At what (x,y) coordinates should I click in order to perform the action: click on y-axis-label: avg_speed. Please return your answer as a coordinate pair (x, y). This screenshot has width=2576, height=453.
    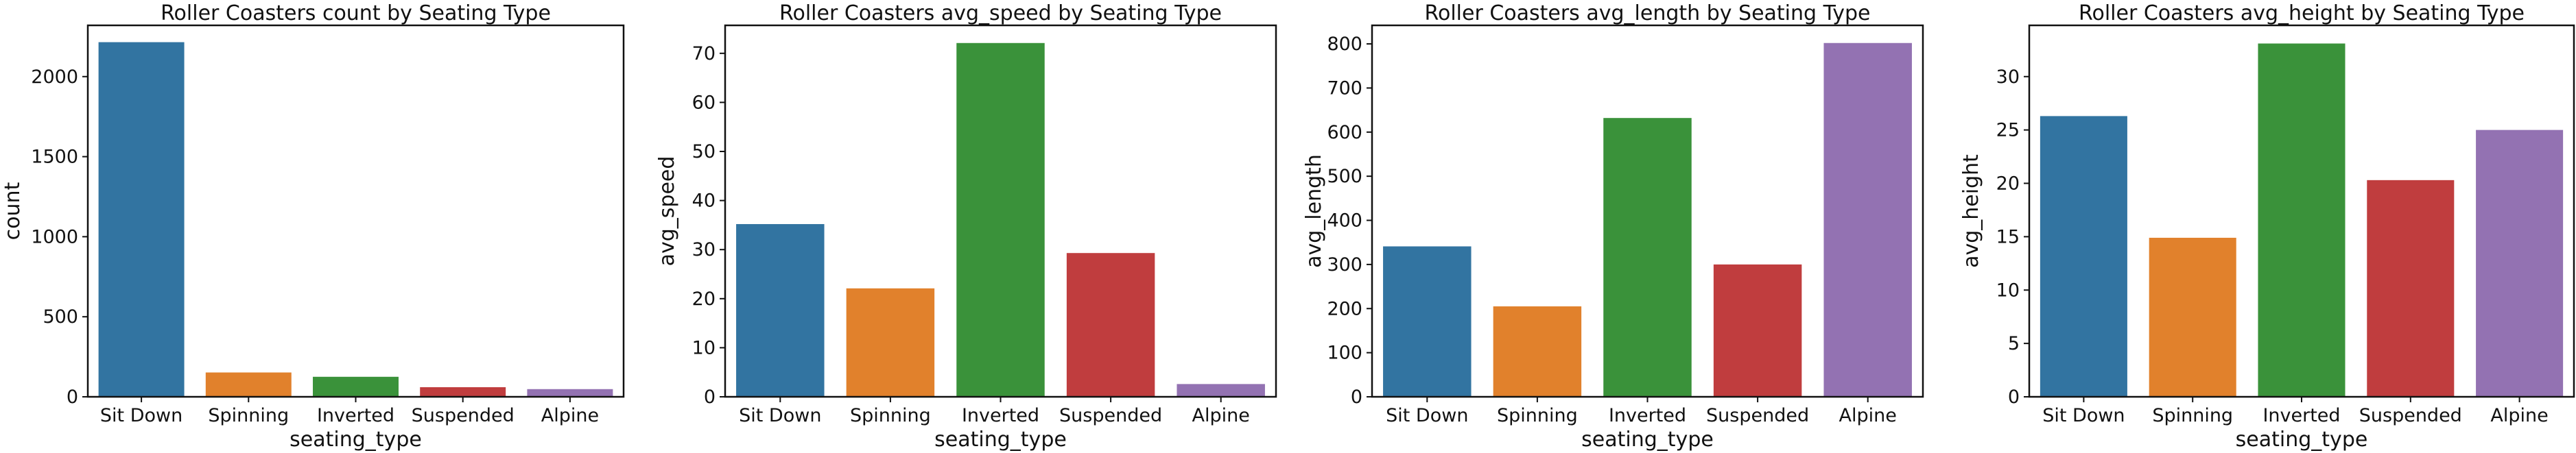
    Looking at the image, I should click on (667, 211).